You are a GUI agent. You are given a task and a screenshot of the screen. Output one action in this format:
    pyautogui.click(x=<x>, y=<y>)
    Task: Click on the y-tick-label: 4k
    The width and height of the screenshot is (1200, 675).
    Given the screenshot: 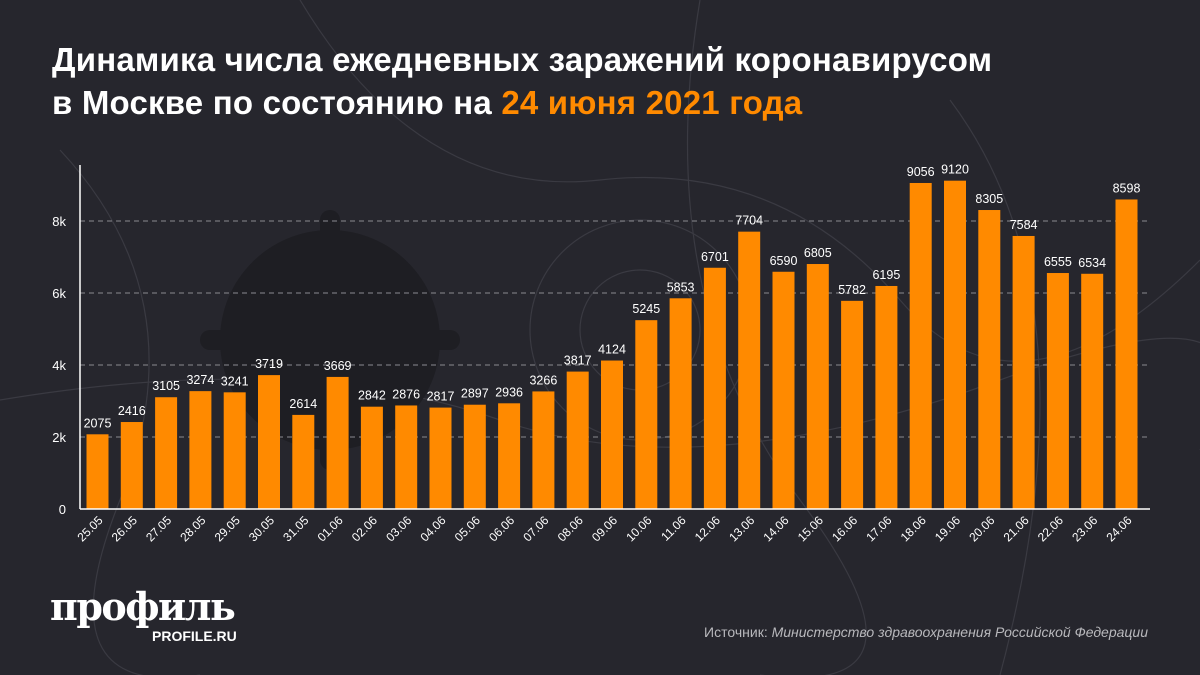 What is the action you would take?
    pyautogui.click(x=59, y=365)
    